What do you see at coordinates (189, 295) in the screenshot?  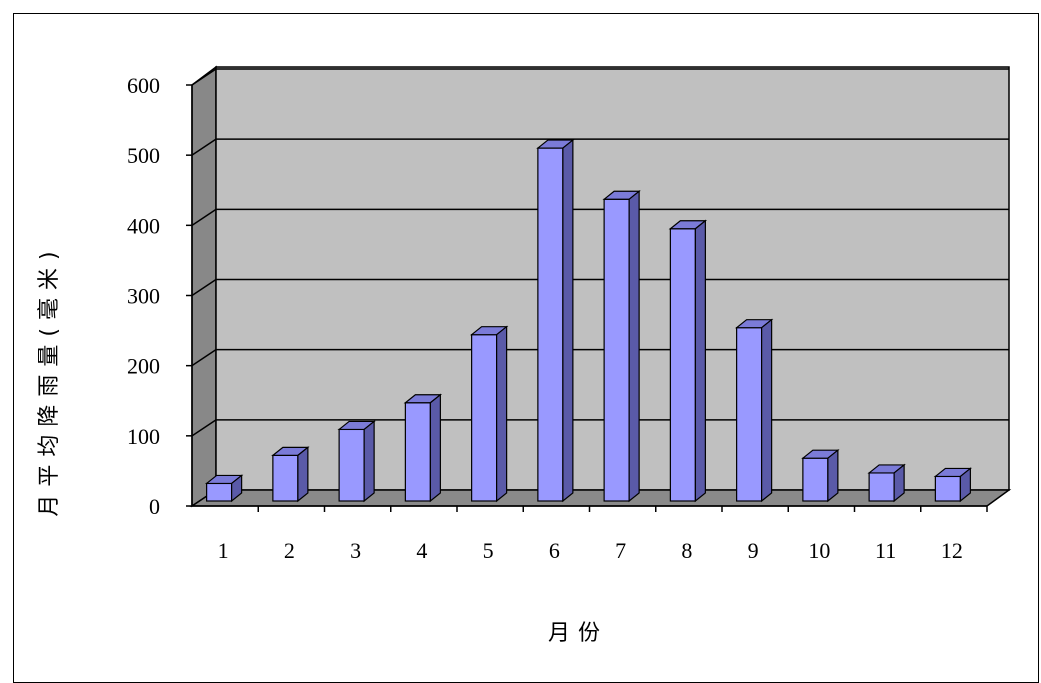 I see `y-axis-ticks` at bounding box center [189, 295].